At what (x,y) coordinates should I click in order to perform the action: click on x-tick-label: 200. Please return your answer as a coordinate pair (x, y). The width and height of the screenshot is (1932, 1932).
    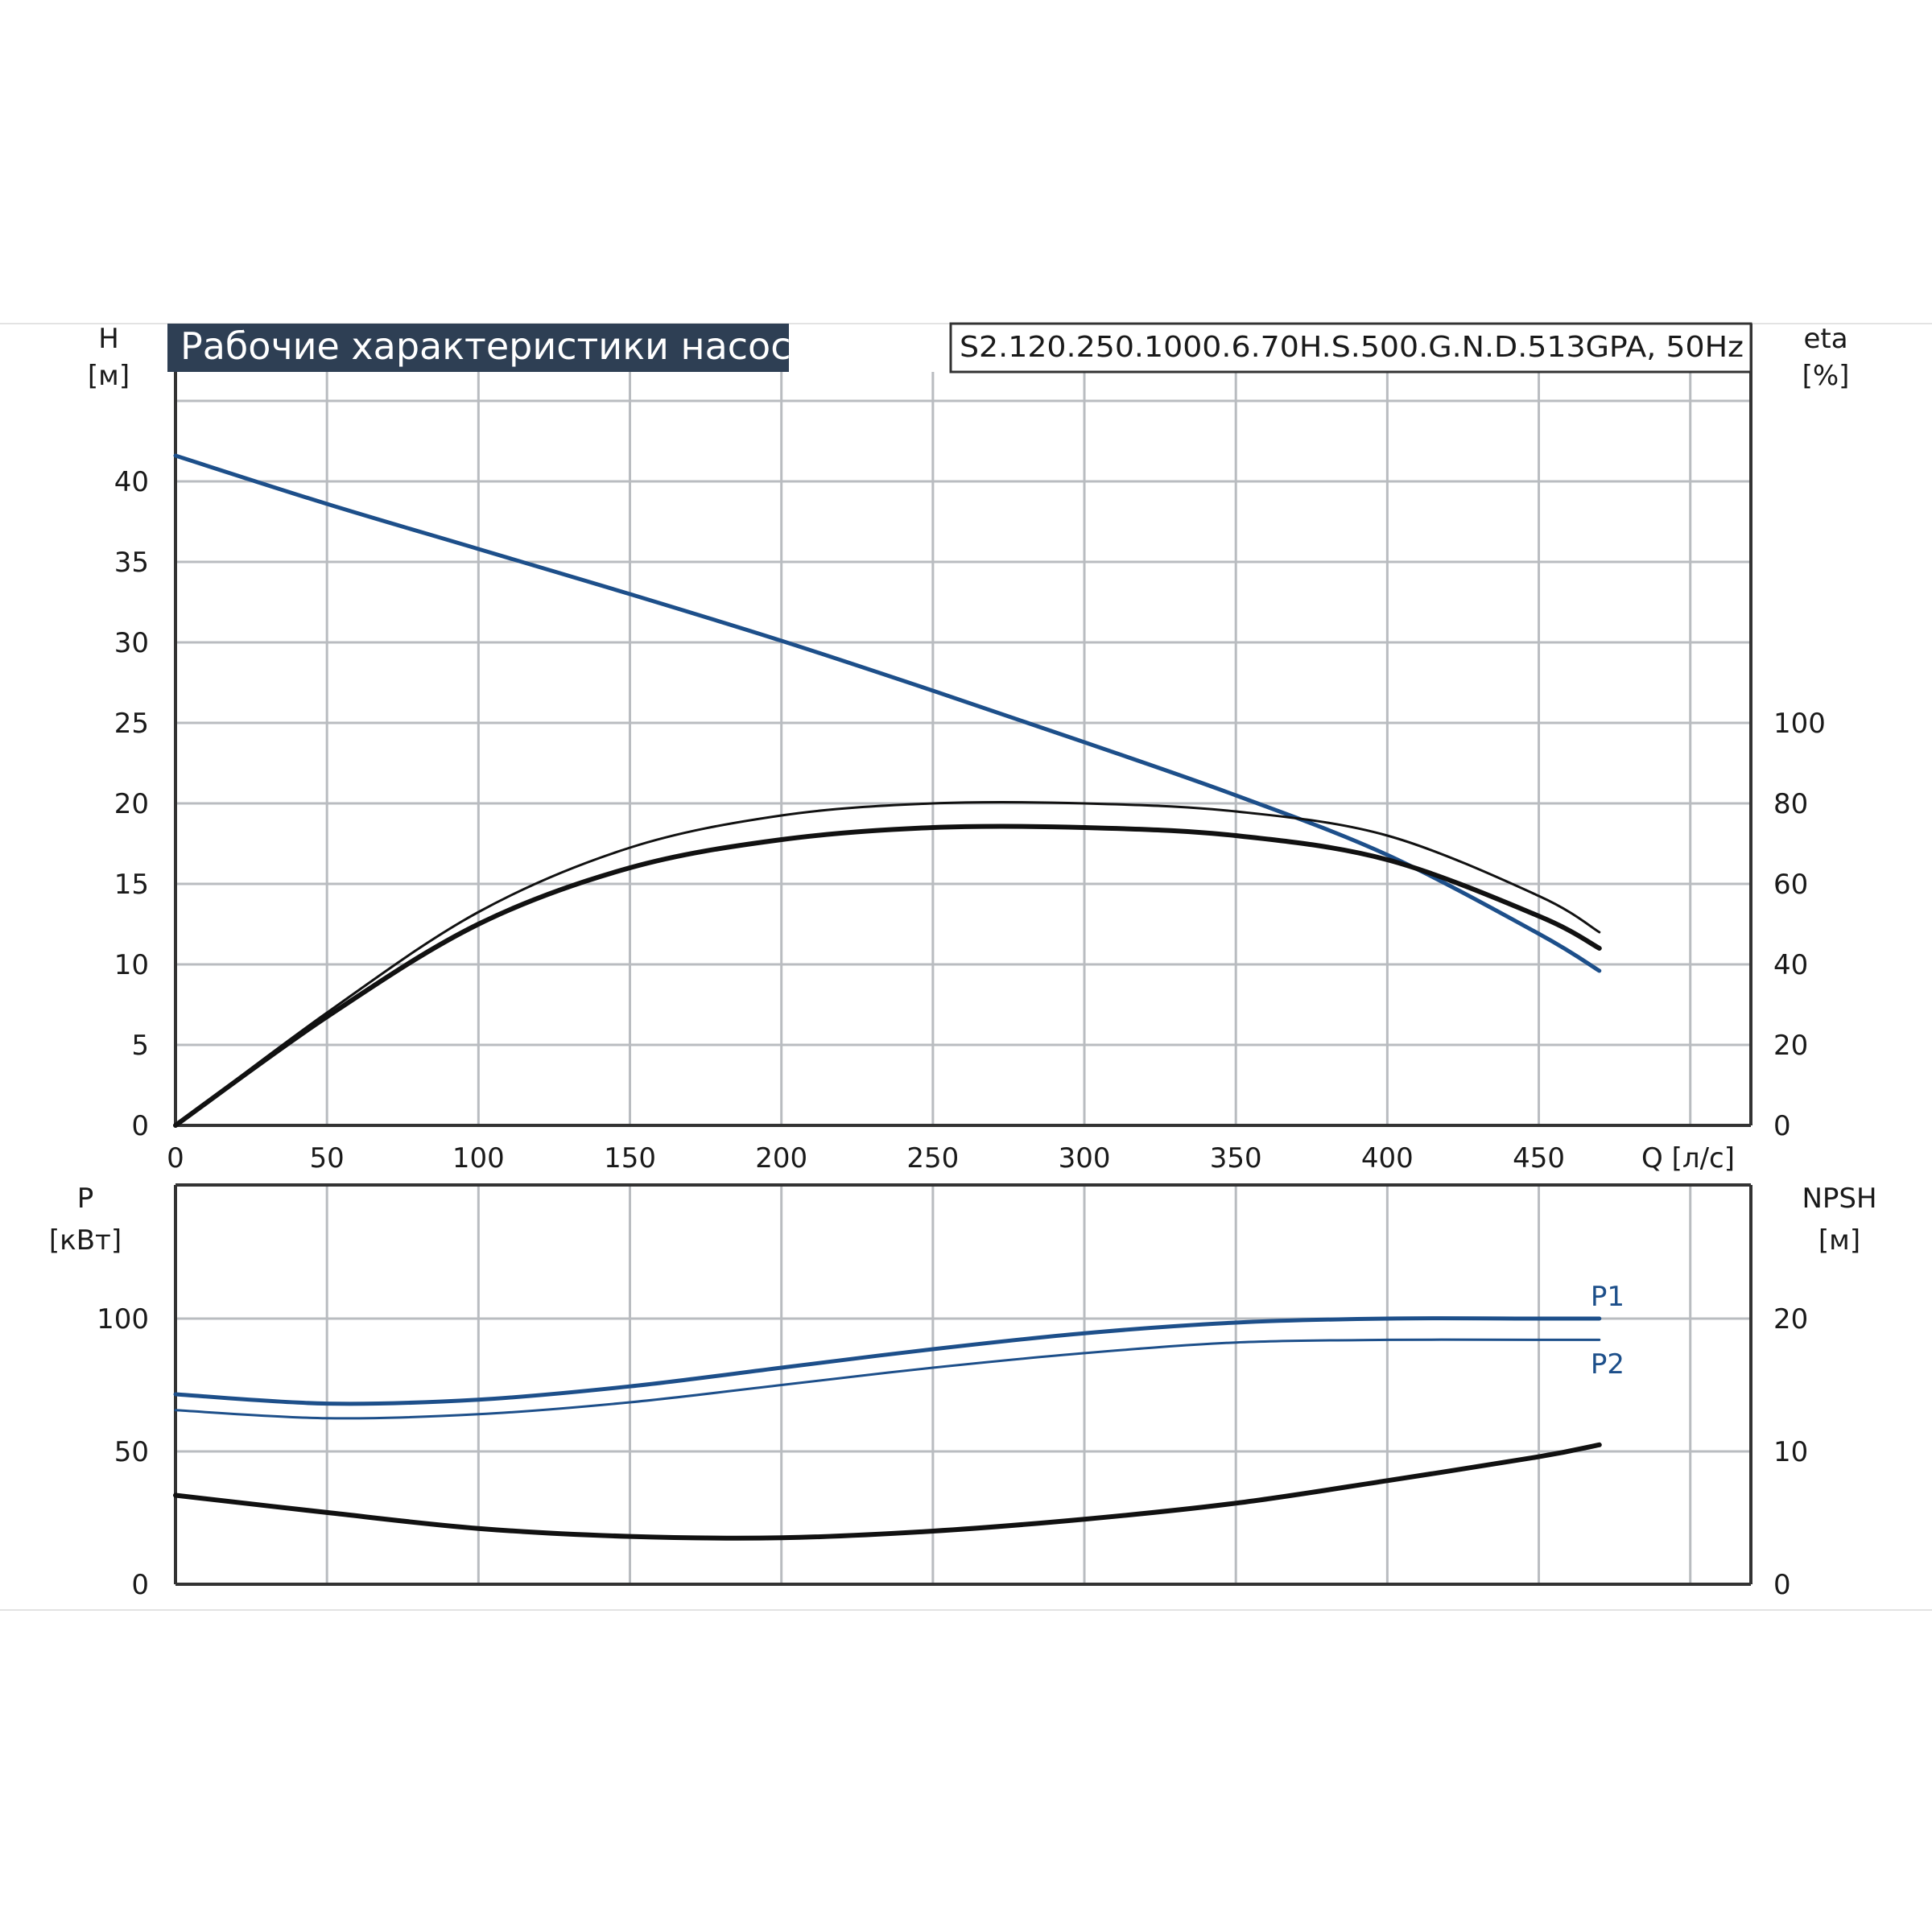
    Looking at the image, I should click on (781, 1158).